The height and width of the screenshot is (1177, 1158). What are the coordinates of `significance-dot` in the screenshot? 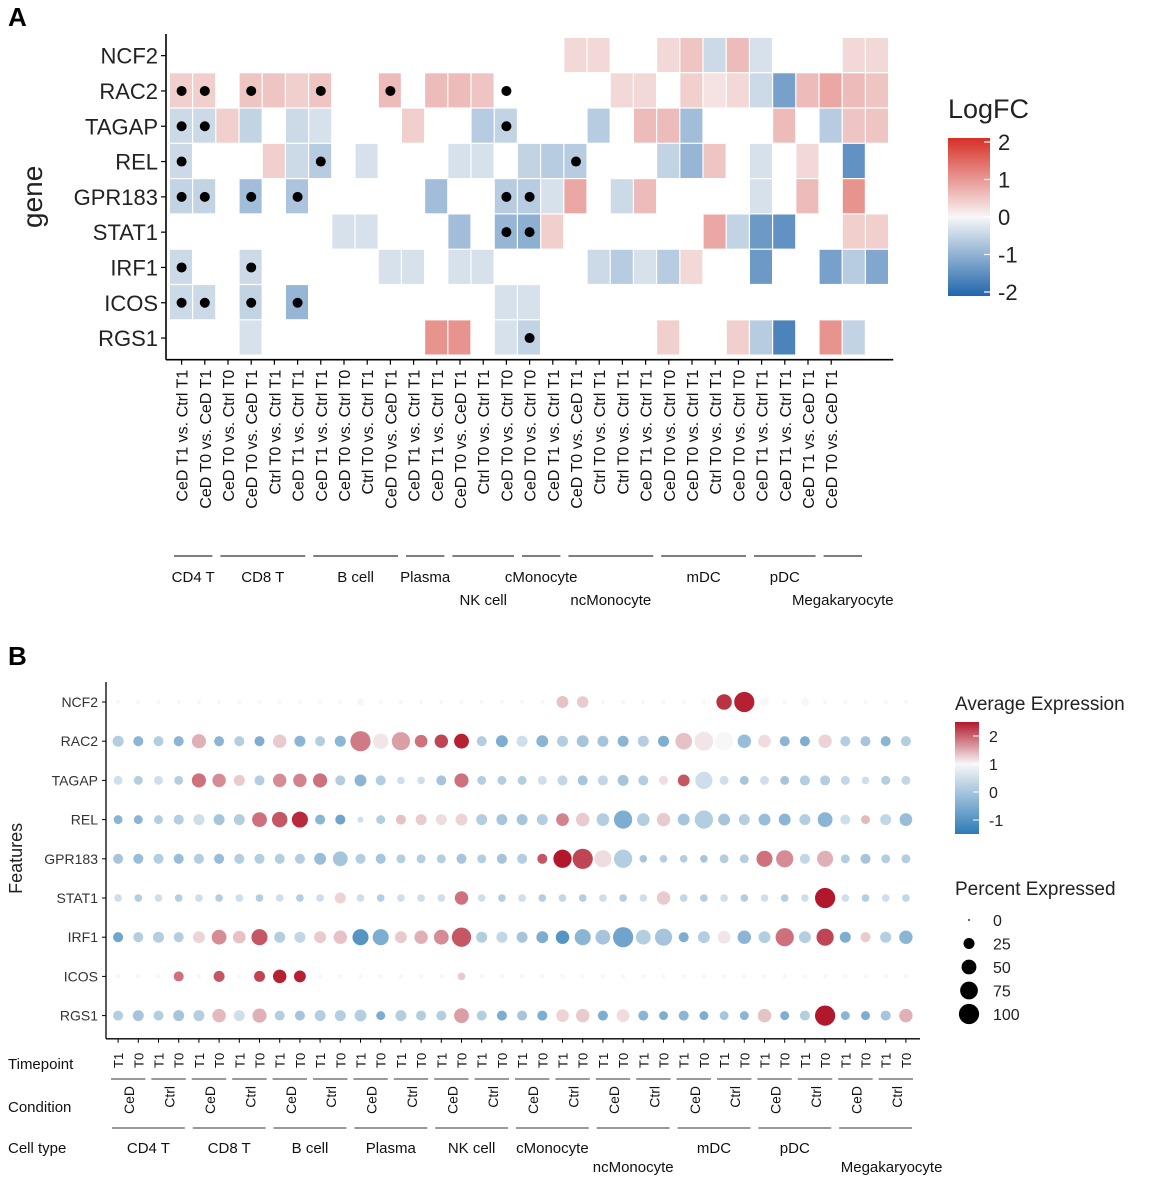 It's located at (251, 267).